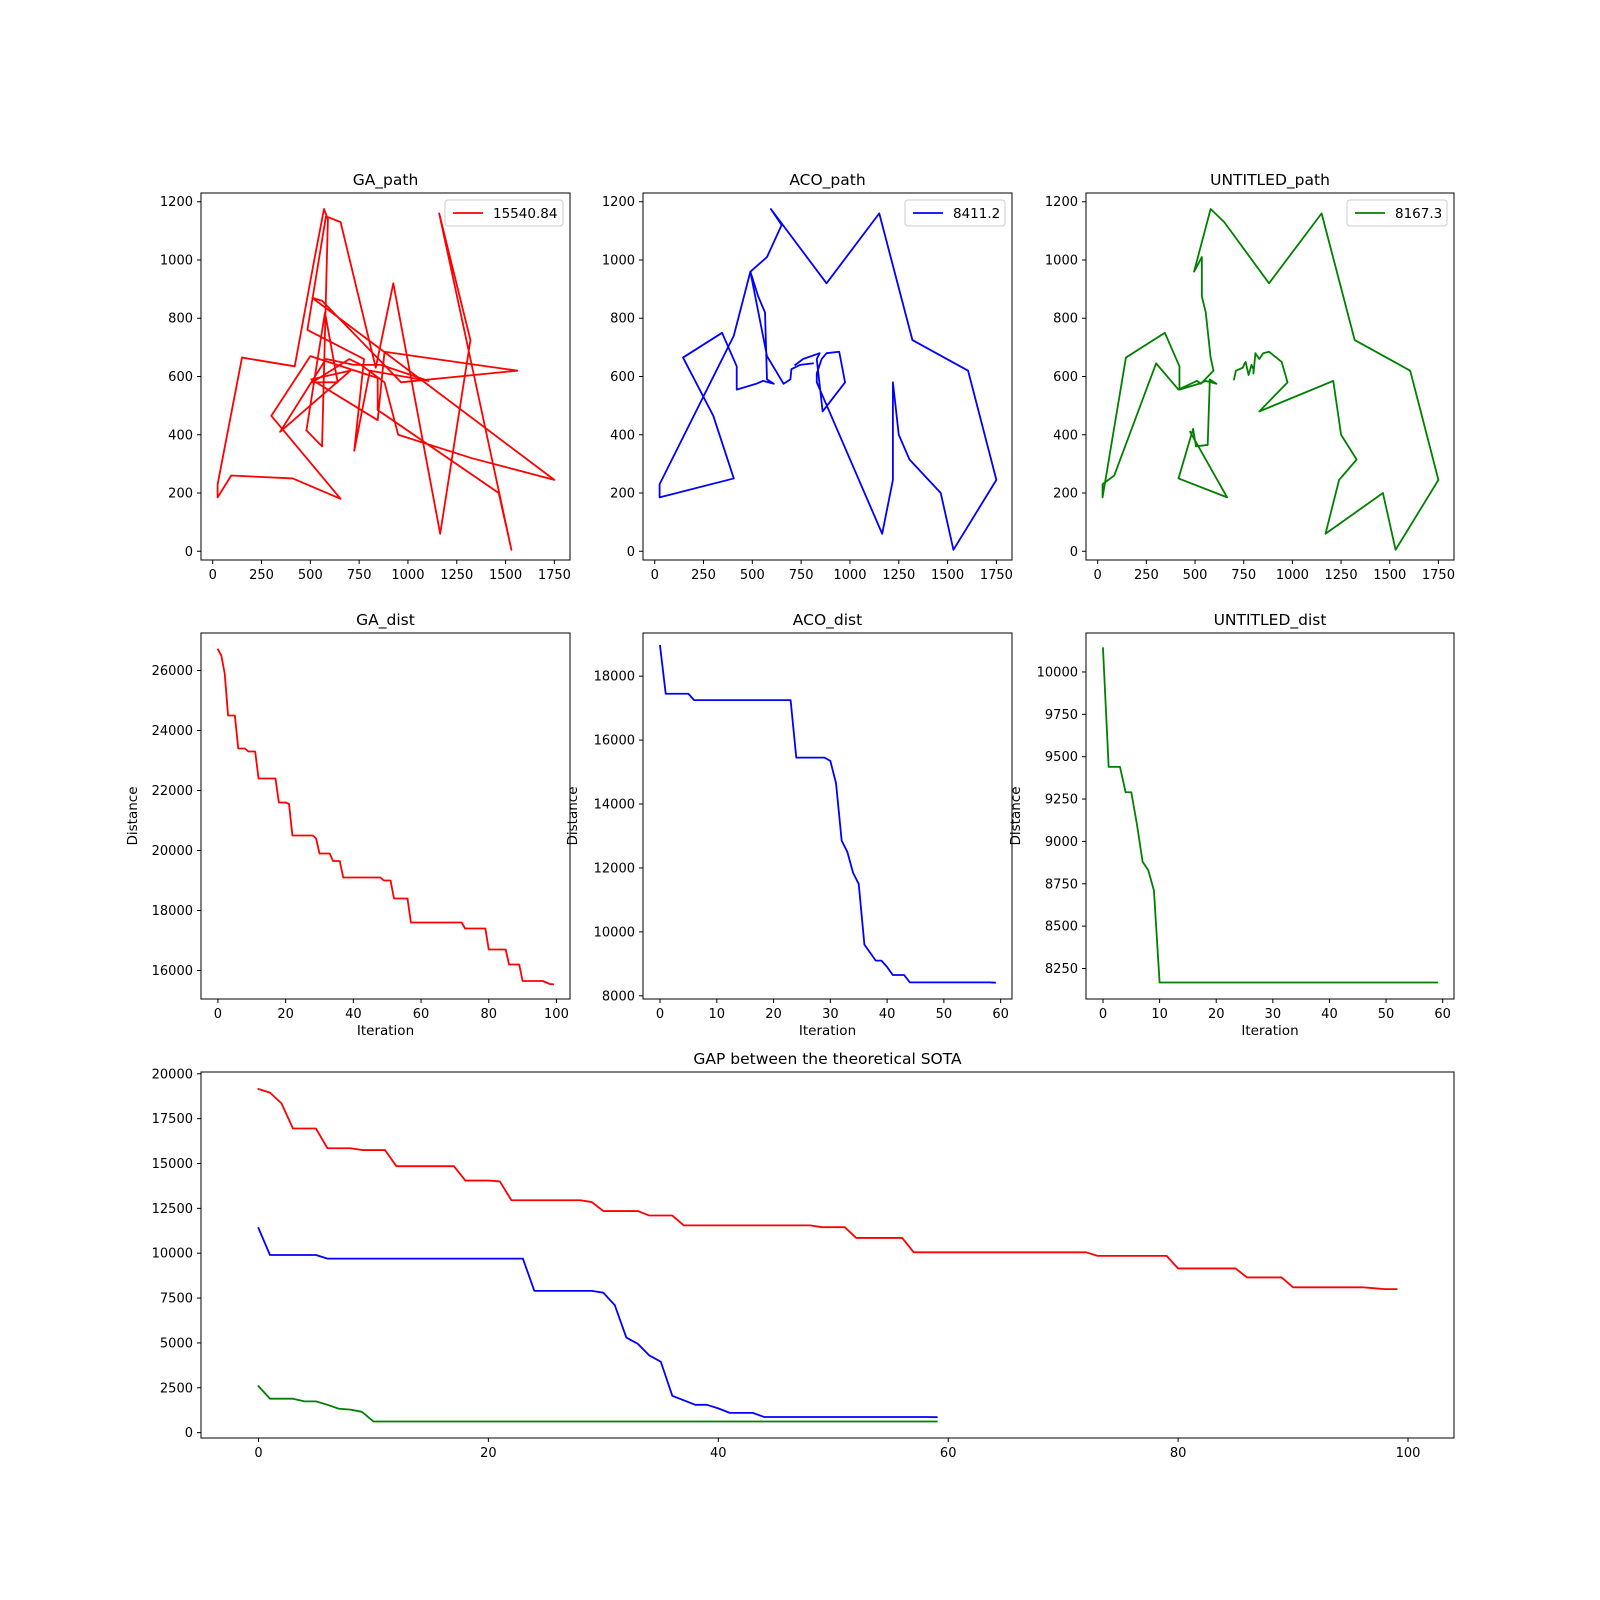 This screenshot has height=1600, width=1600. I want to click on untitled_path-ytick-label: 1000, so click(1061, 260).